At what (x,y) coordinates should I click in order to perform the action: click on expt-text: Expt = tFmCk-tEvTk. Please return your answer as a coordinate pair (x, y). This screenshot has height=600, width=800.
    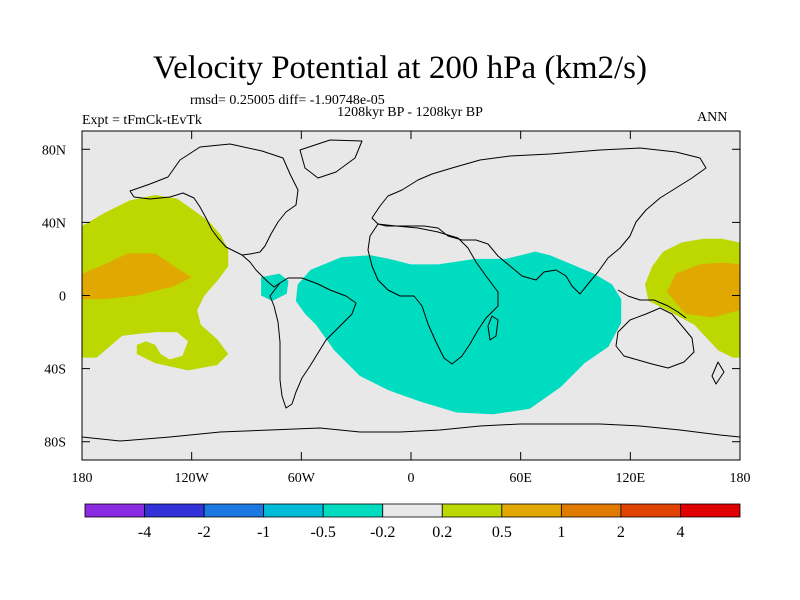
    Looking at the image, I should click on (142, 120).